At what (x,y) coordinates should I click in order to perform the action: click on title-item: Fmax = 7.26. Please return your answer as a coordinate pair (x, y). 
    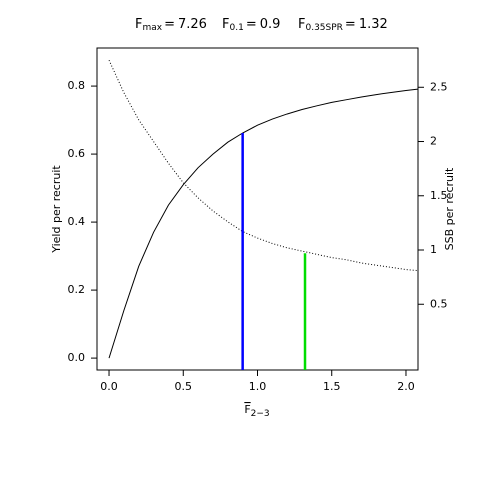
    Looking at the image, I should click on (171, 25).